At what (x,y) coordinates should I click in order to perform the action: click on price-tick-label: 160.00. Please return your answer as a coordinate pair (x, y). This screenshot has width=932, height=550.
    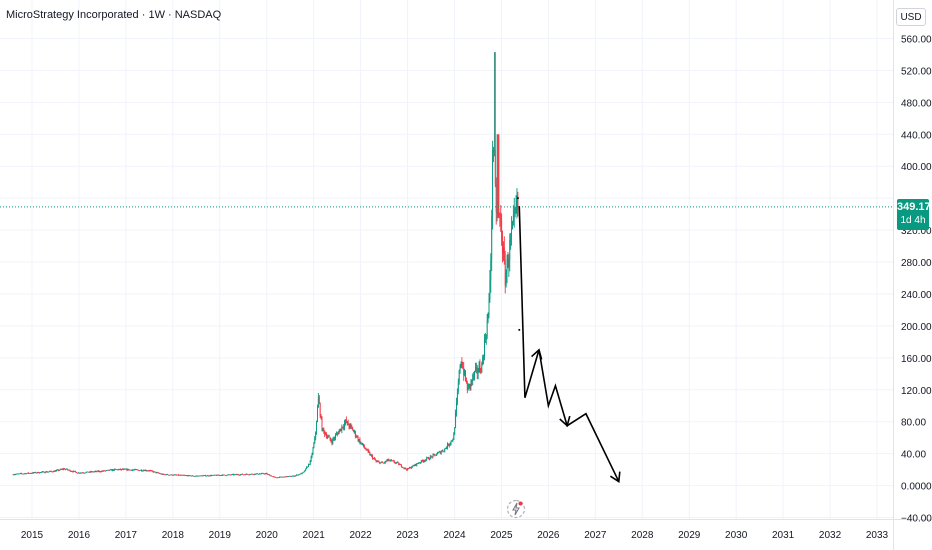
    Looking at the image, I should click on (916, 359).